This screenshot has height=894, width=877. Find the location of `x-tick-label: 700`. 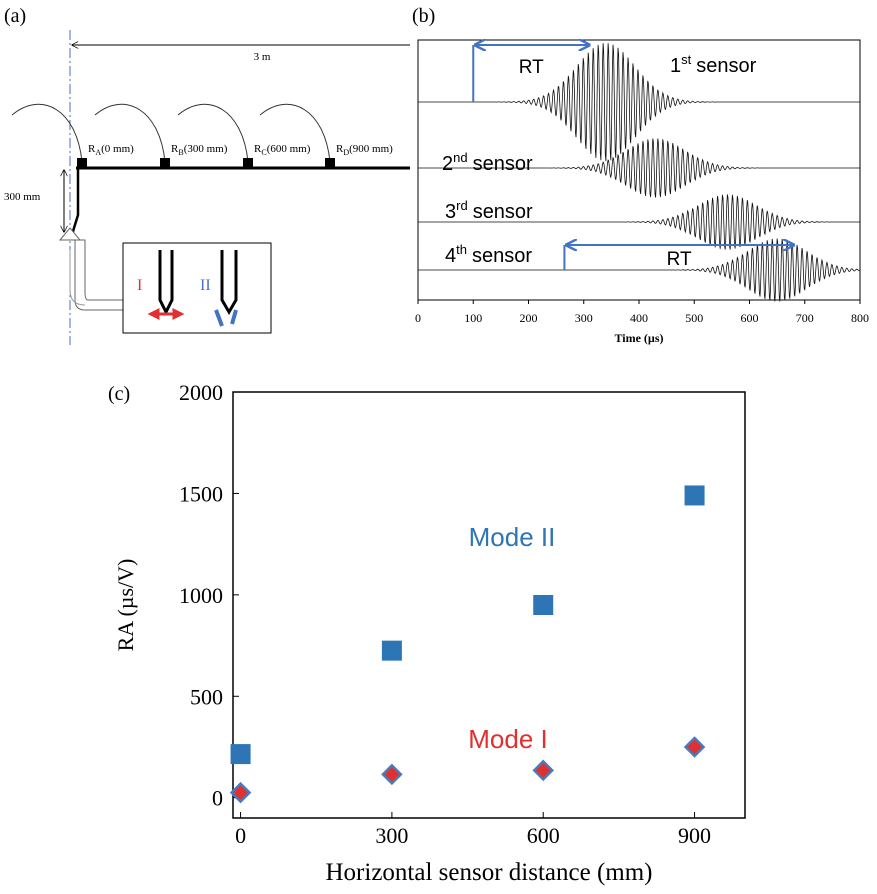

x-tick-label: 700 is located at coordinates (805, 318).